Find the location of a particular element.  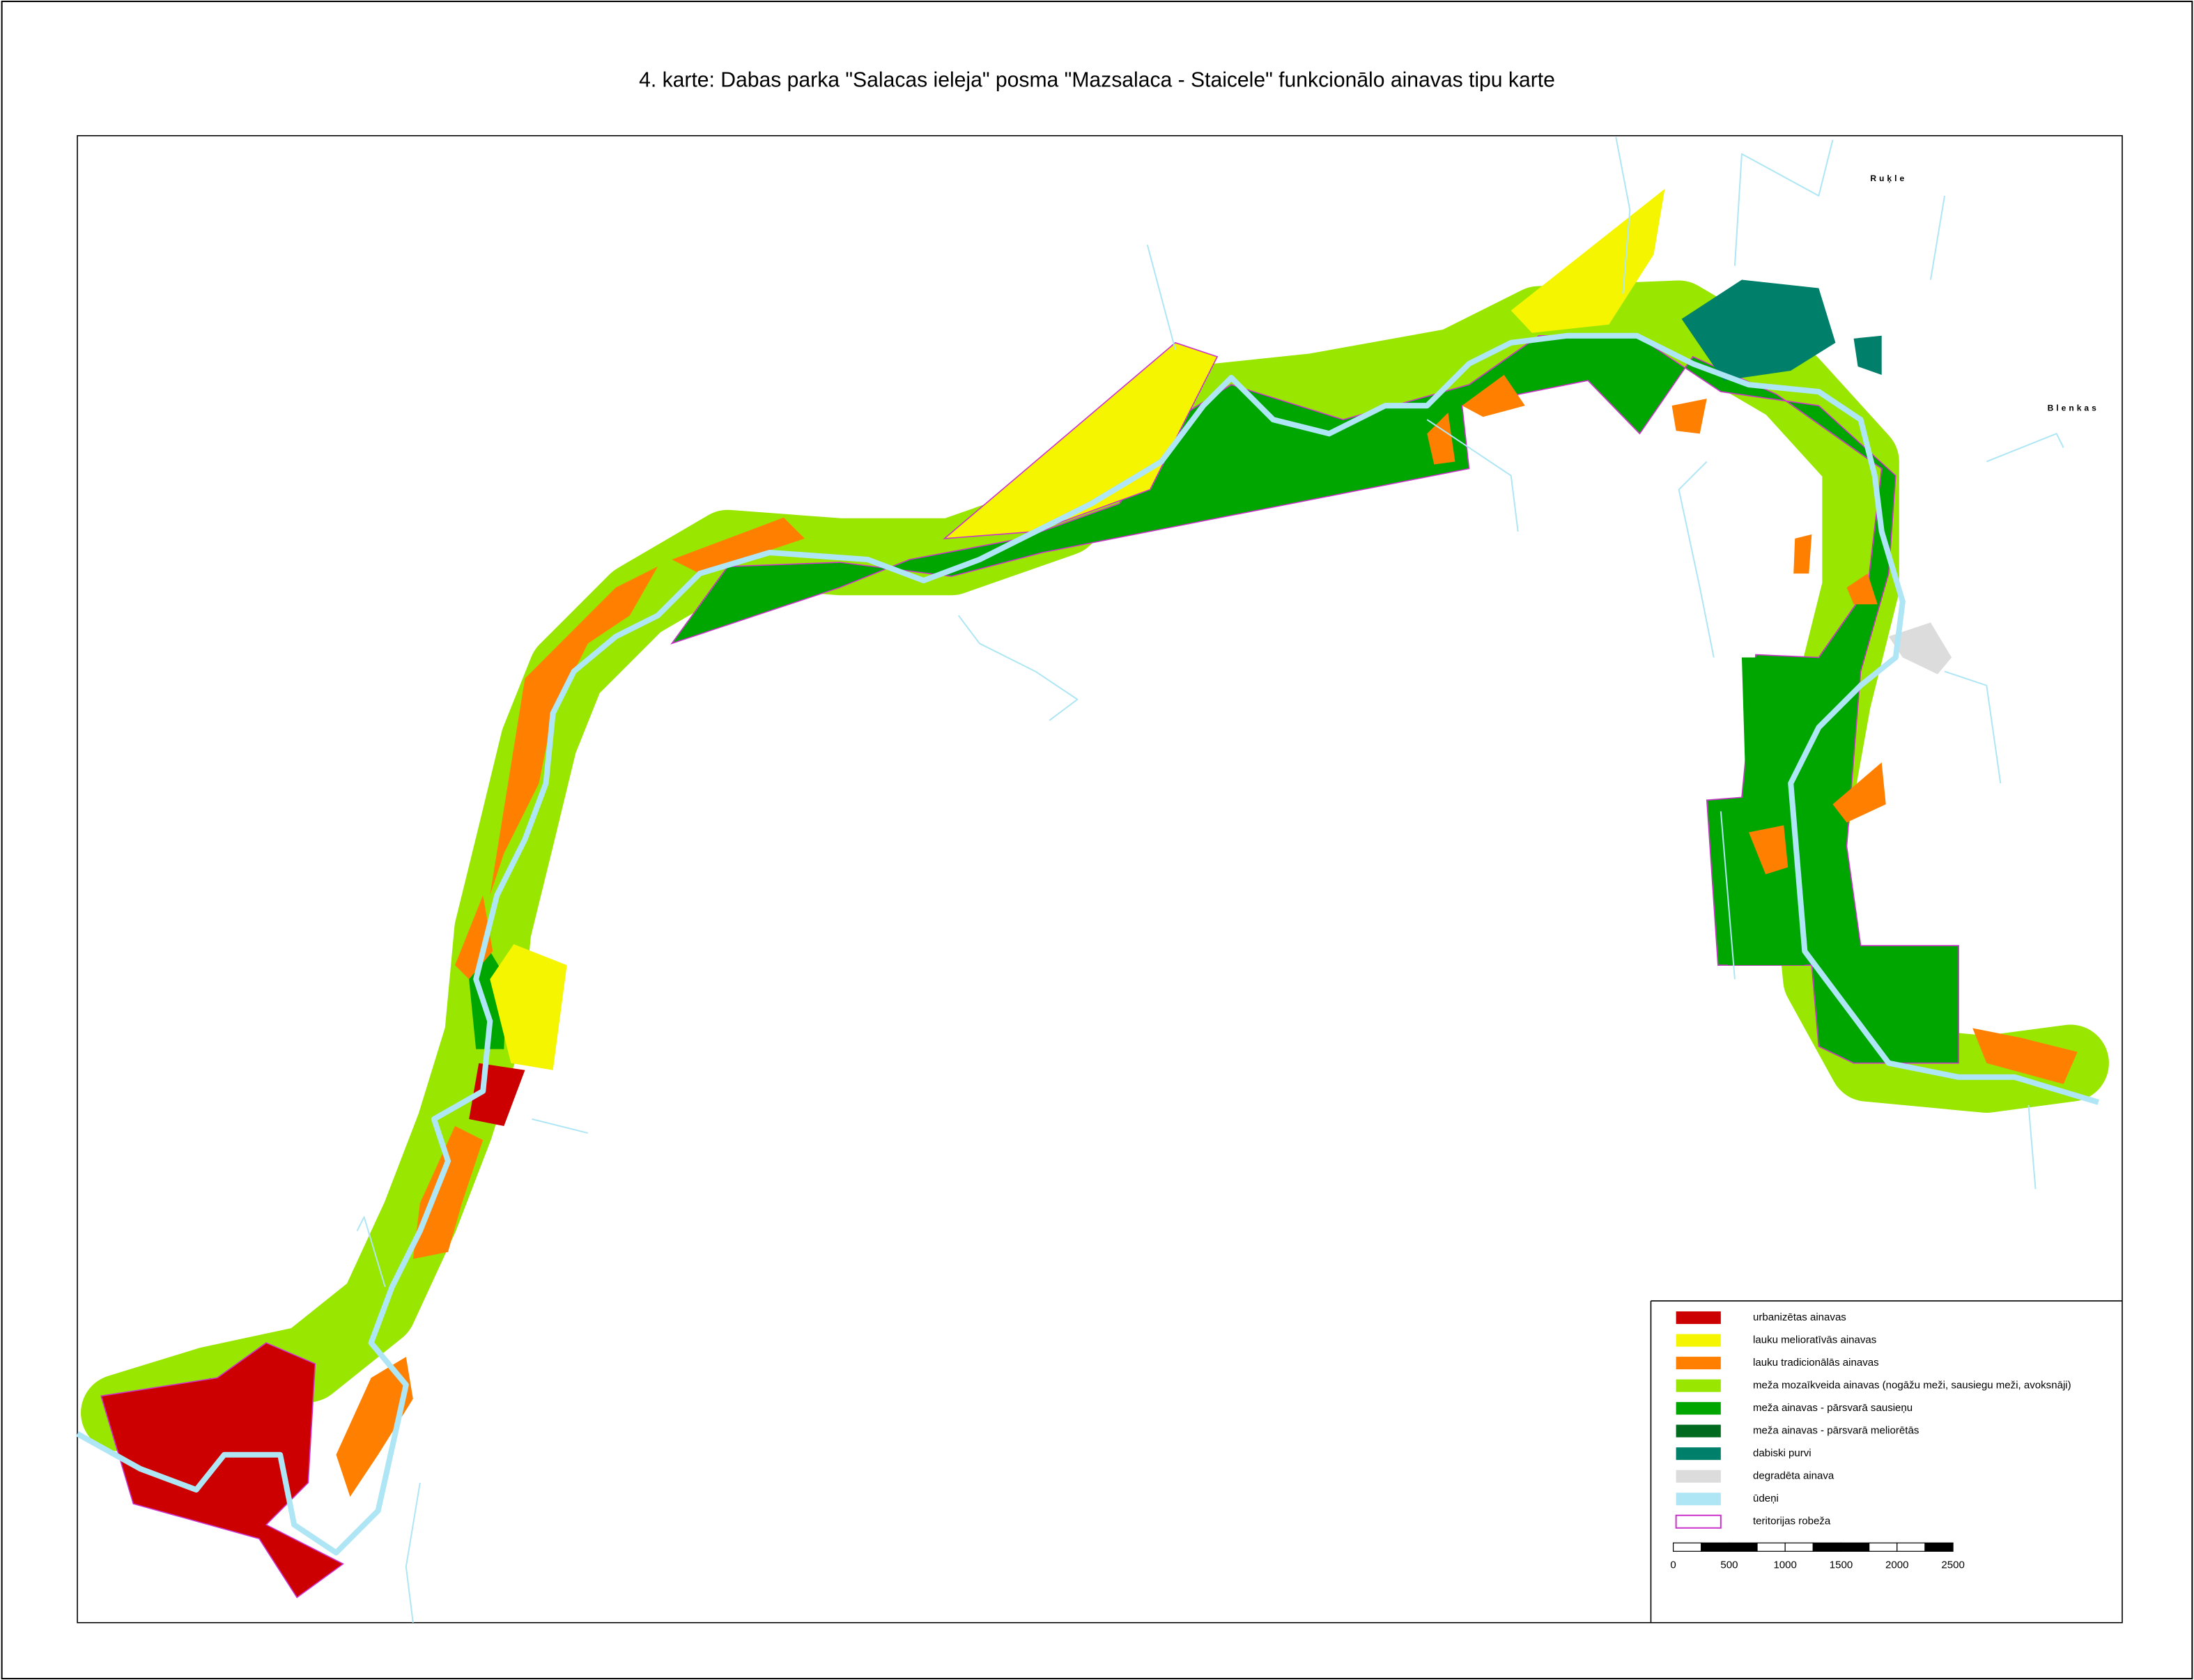

legend-label: teritorijas robeža is located at coordinates (1792, 1521).